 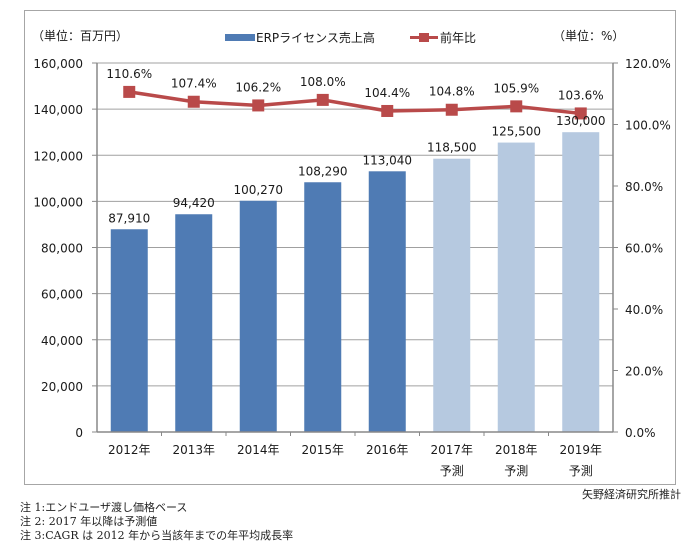 I want to click on category-label: 2014年, so click(x=258, y=450).